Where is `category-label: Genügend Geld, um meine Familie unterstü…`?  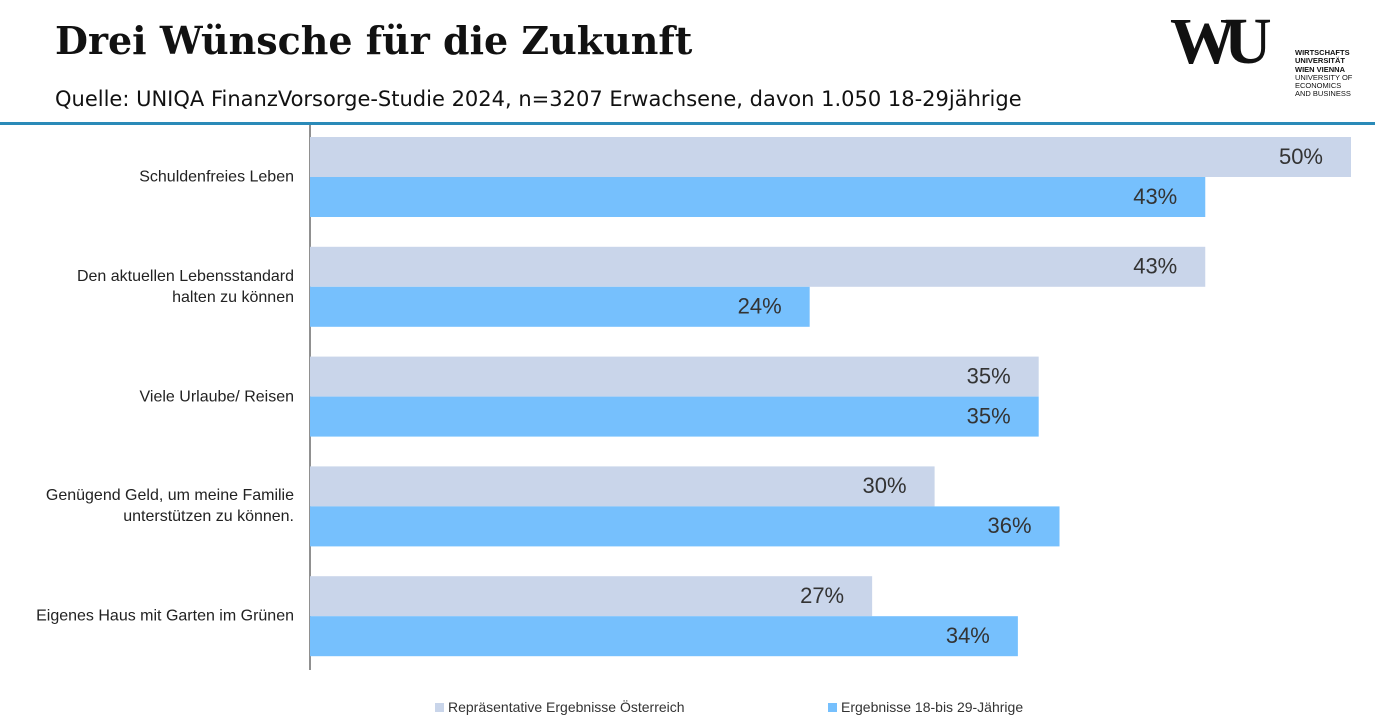
category-label: Genügend Geld, um meine Familie unterstü… is located at coordinates (169, 506).